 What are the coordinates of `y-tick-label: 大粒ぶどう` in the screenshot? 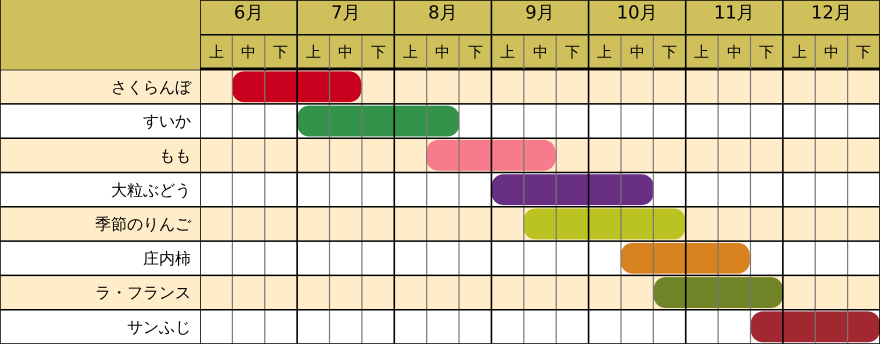 It's located at (151, 190).